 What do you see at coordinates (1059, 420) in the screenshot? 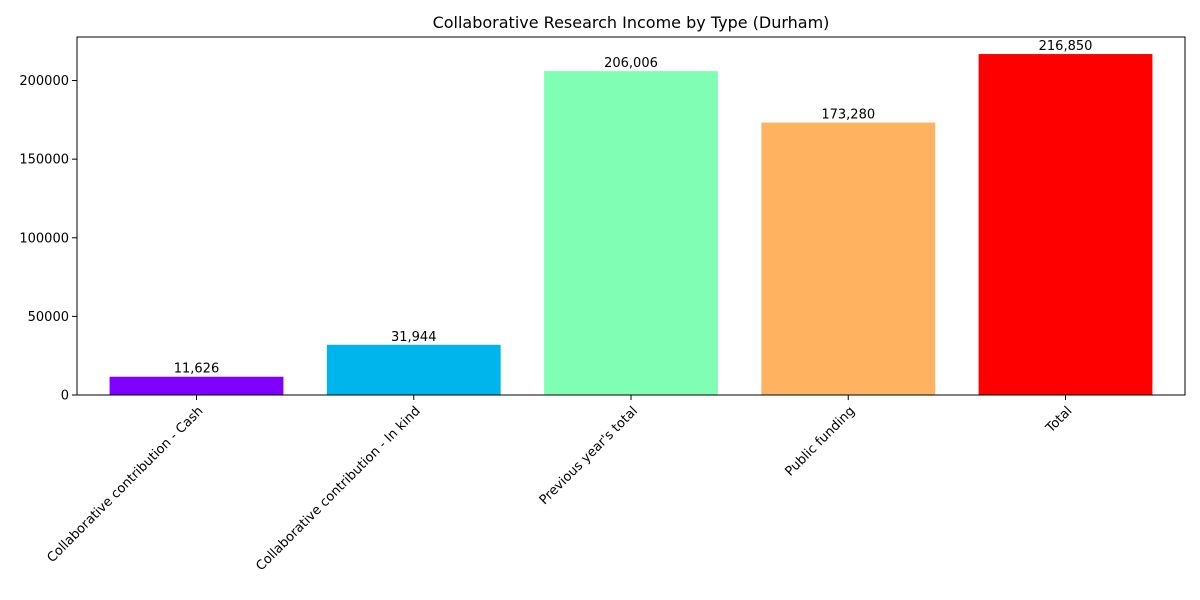
I see `x-tick-label-4: Total` at bounding box center [1059, 420].